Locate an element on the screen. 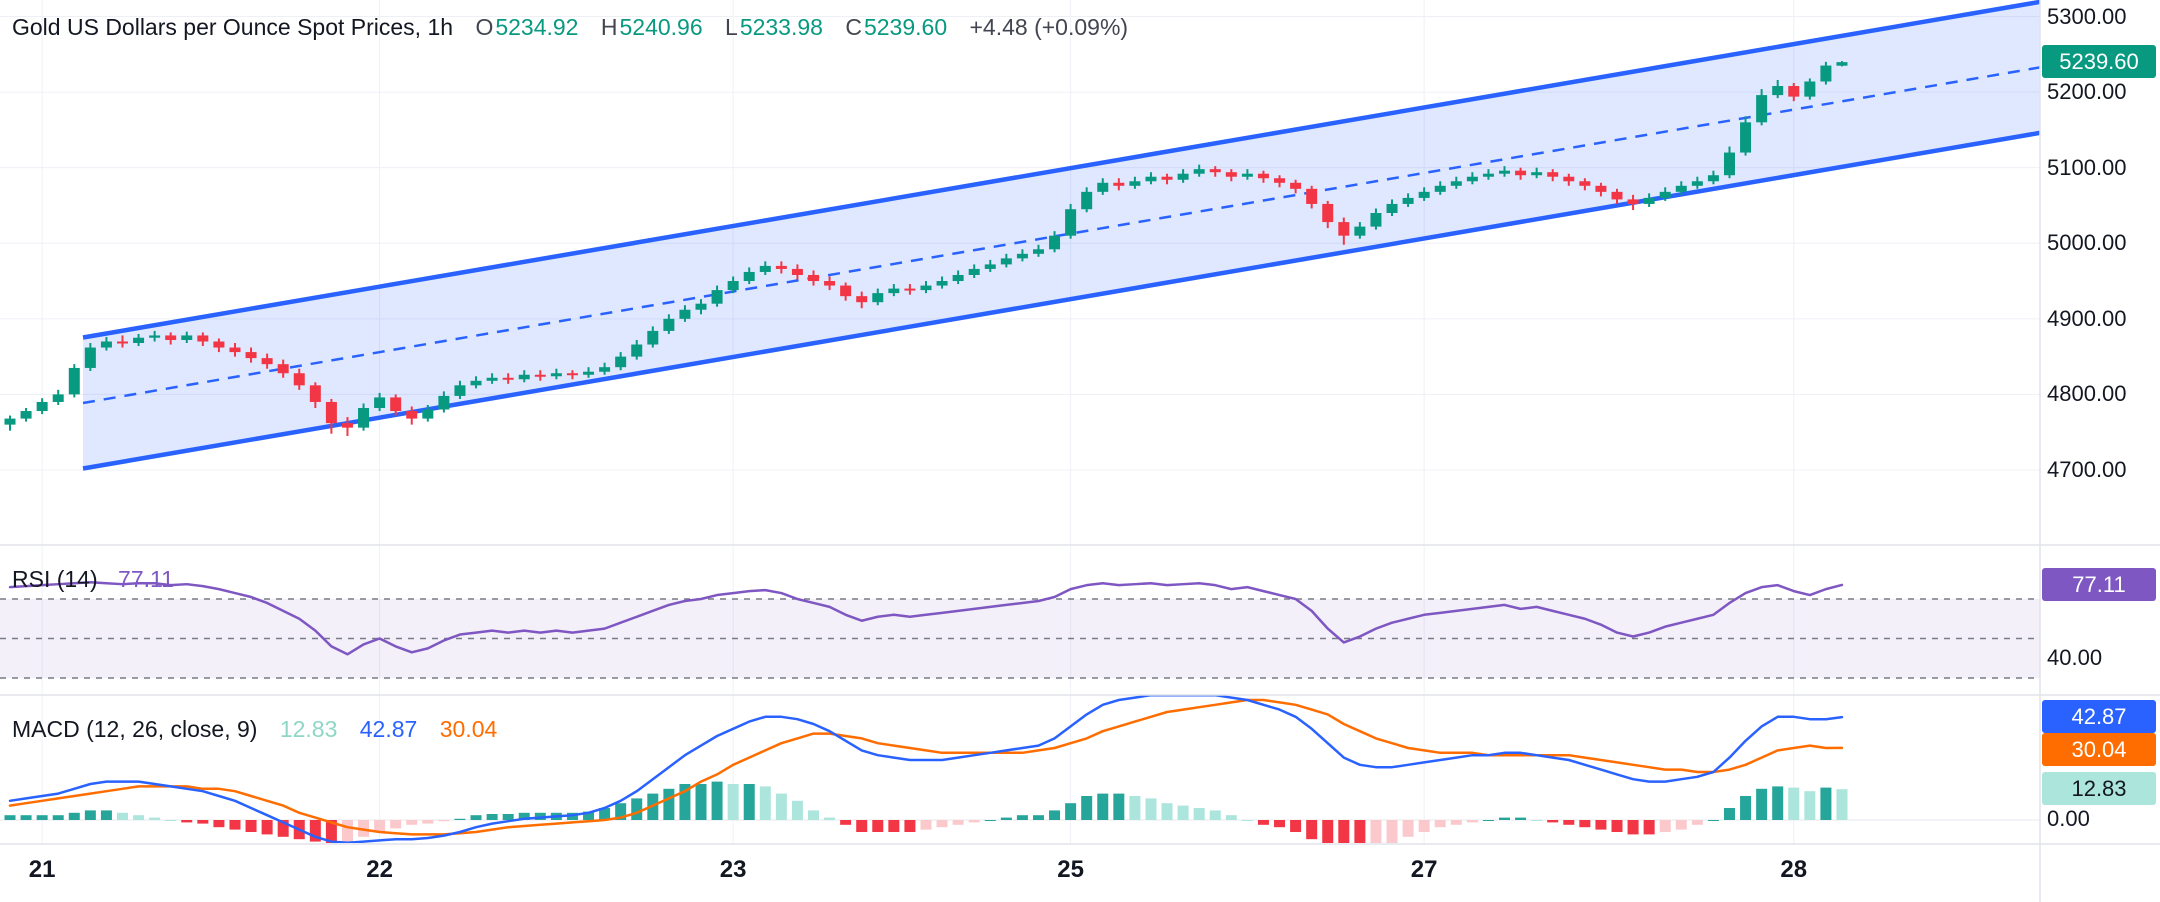 Image resolution: width=2160 pixels, height=902 pixels. price-tick-label: 5200.00 is located at coordinates (2087, 92).